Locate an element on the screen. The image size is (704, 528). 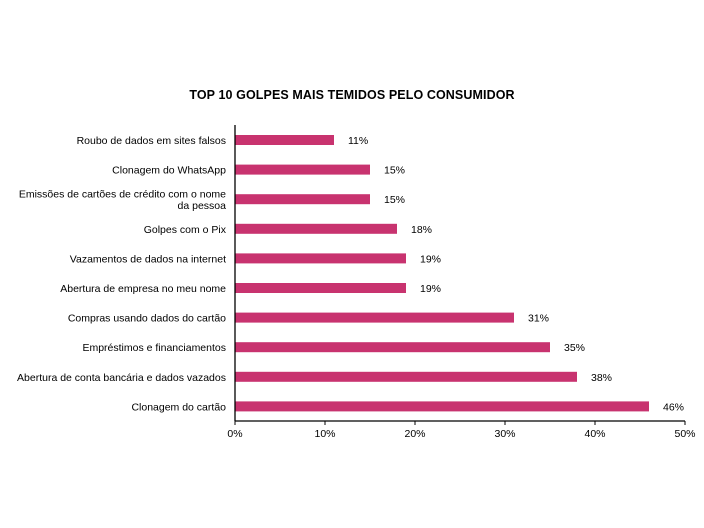
category-label: Roubo de dados em sites falsos is located at coordinates (151, 141).